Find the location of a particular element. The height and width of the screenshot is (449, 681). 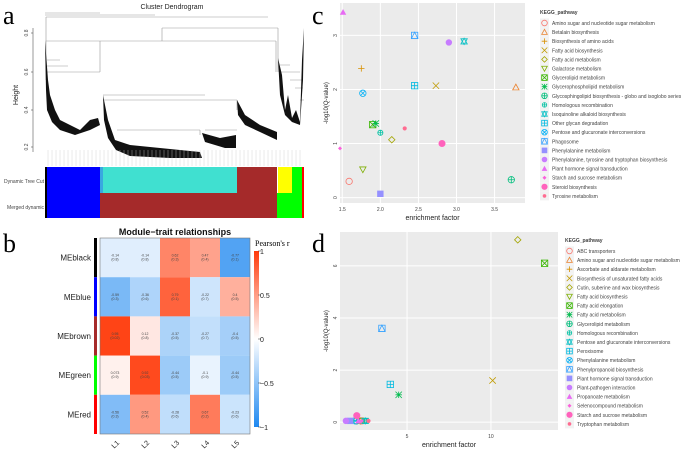

legend-label: Betalain biosynthesis is located at coordinates (575, 33).